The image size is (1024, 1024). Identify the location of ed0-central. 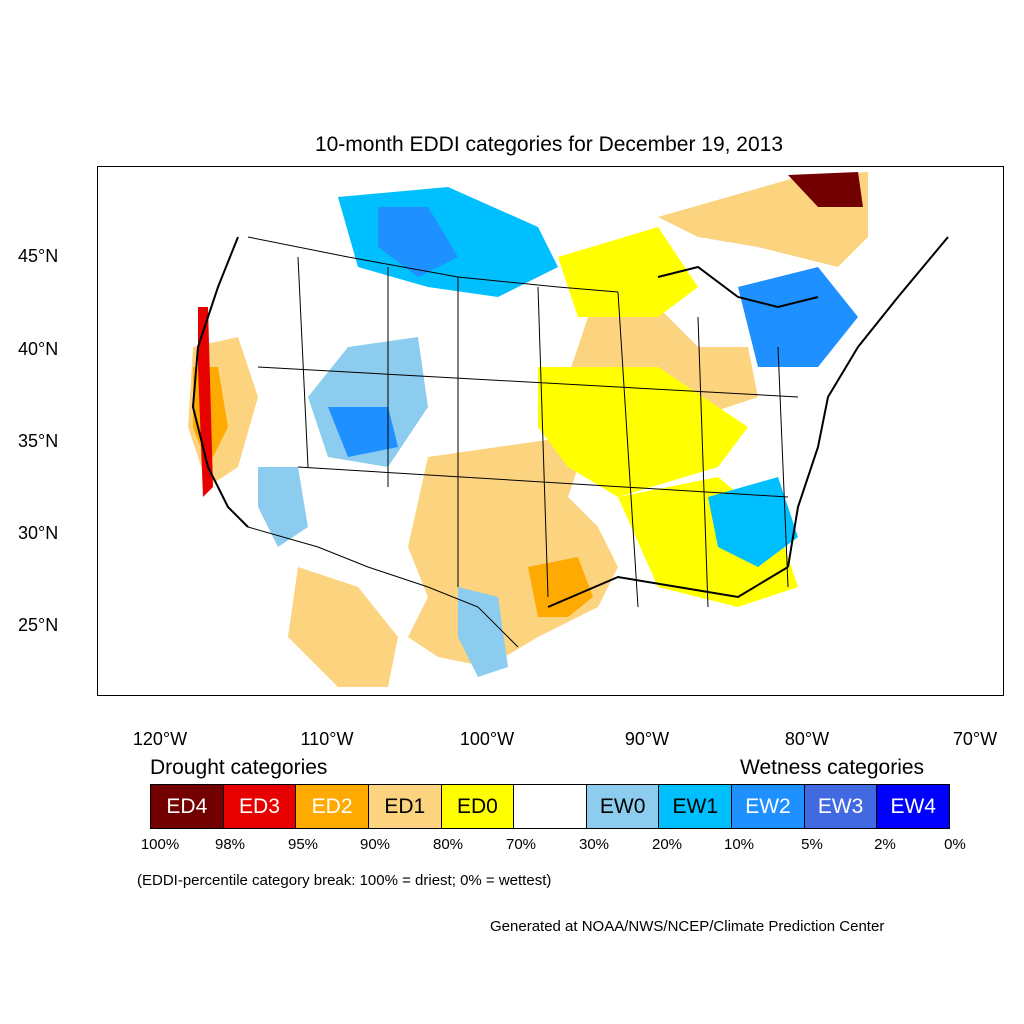
(643, 432).